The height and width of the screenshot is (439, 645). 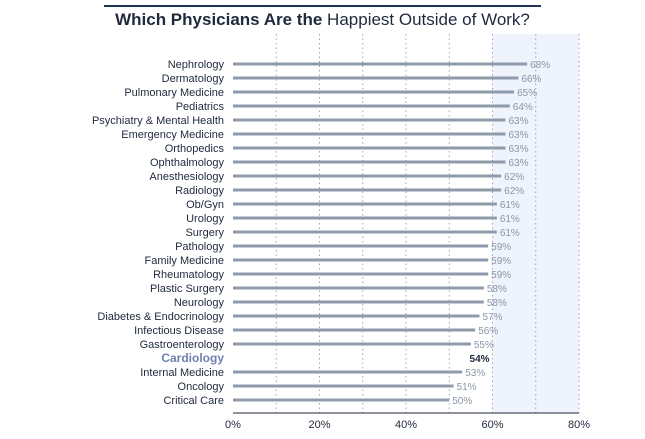 I want to click on category-label: Radiology, so click(x=199, y=191).